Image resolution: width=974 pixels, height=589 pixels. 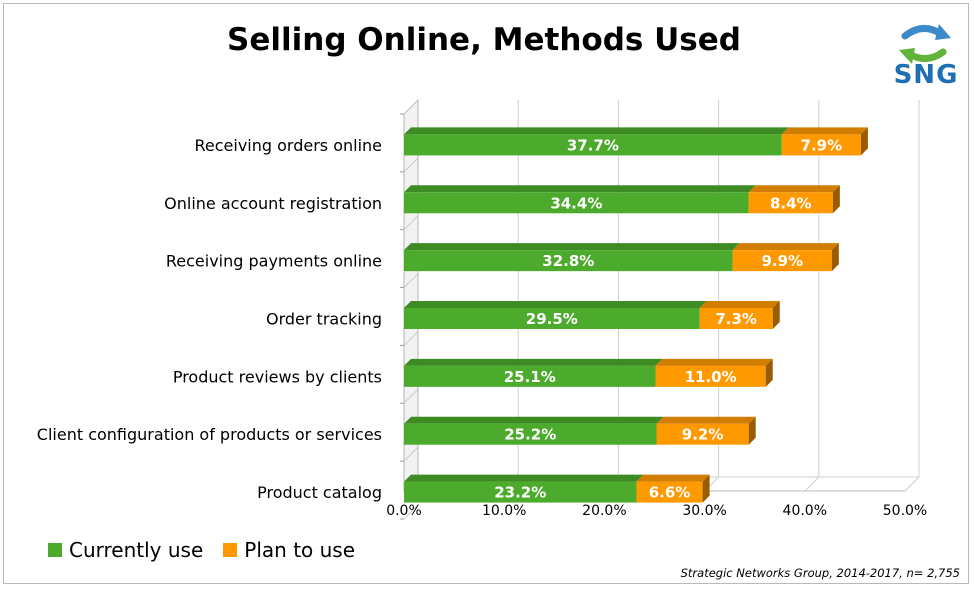 What do you see at coordinates (55, 550) in the screenshot?
I see `legend-swatch-currently-use` at bounding box center [55, 550].